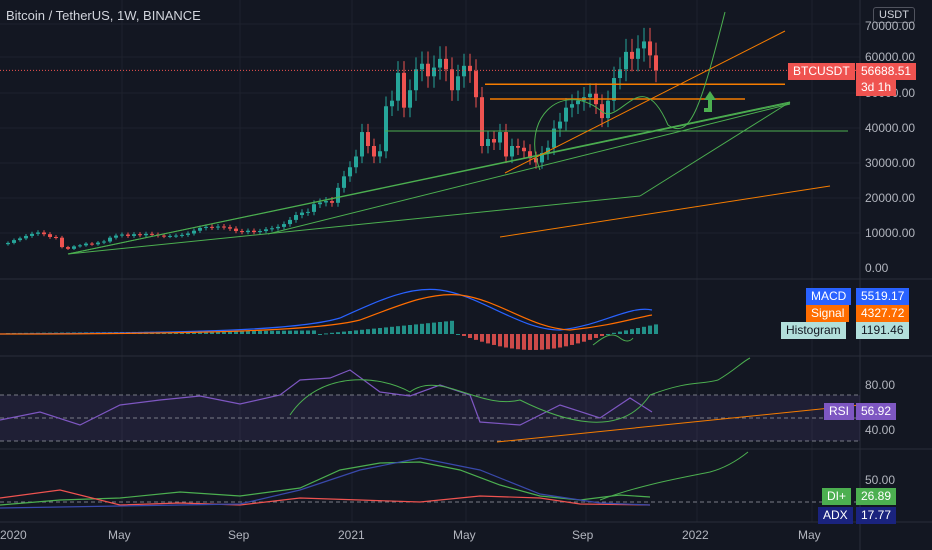 The width and height of the screenshot is (932, 550). Describe the element at coordinates (876, 87) in the screenshot. I see `countdown-tag: 3d 1h` at that location.